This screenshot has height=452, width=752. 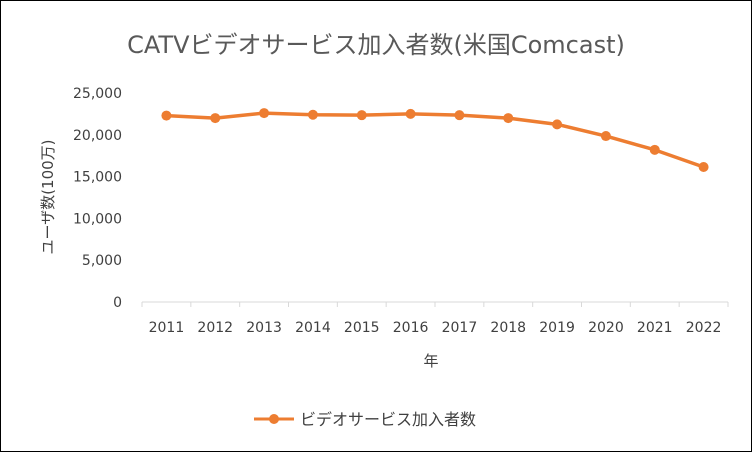 I want to click on series-line, so click(x=435, y=140).